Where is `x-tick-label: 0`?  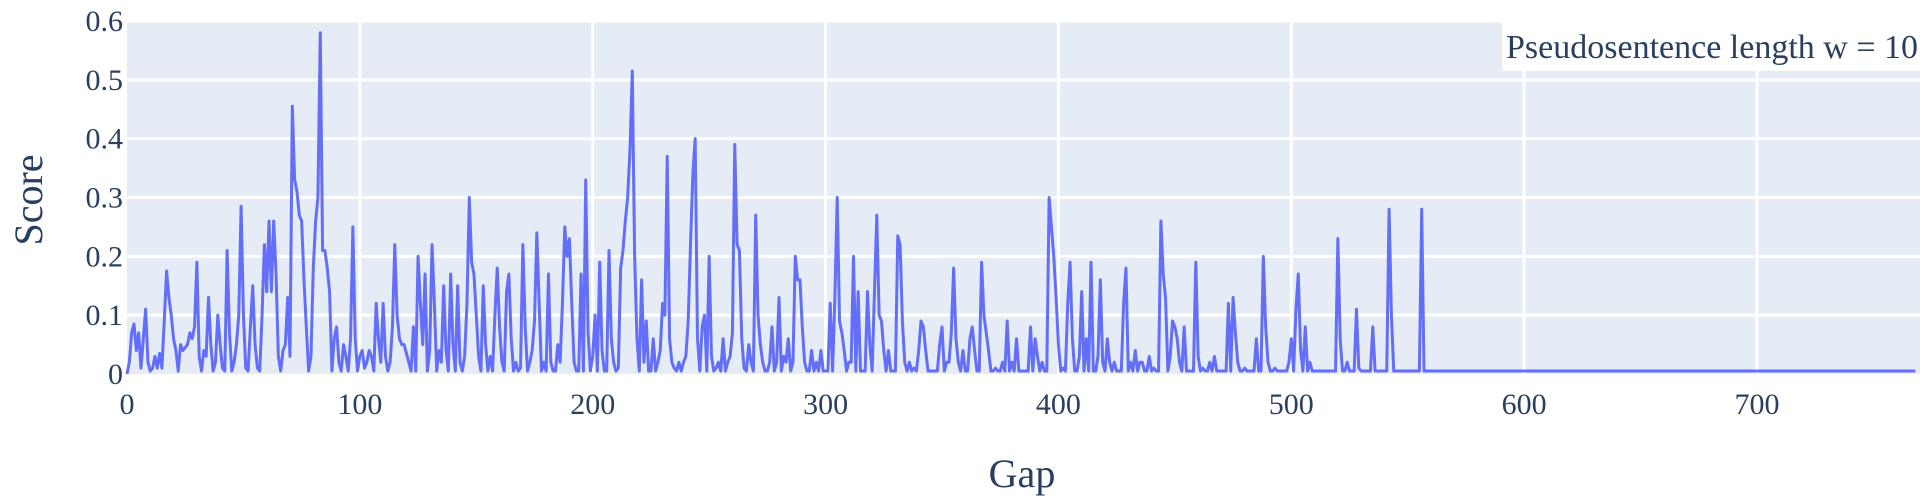
x-tick-label: 0 is located at coordinates (127, 404).